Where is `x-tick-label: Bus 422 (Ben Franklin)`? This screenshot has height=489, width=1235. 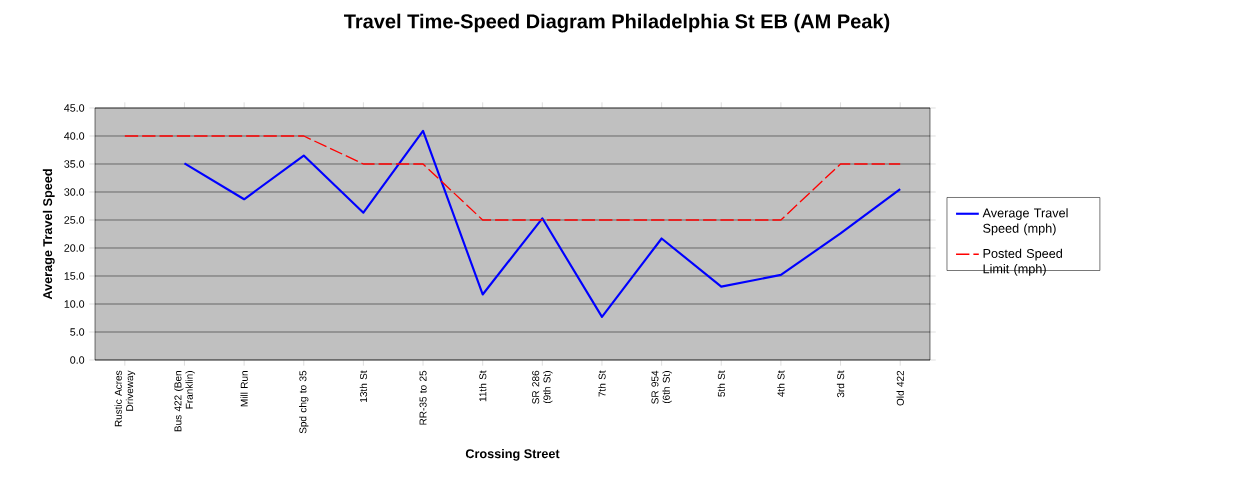
x-tick-label: Bus 422 (Ben Franklin) is located at coordinates (184, 401).